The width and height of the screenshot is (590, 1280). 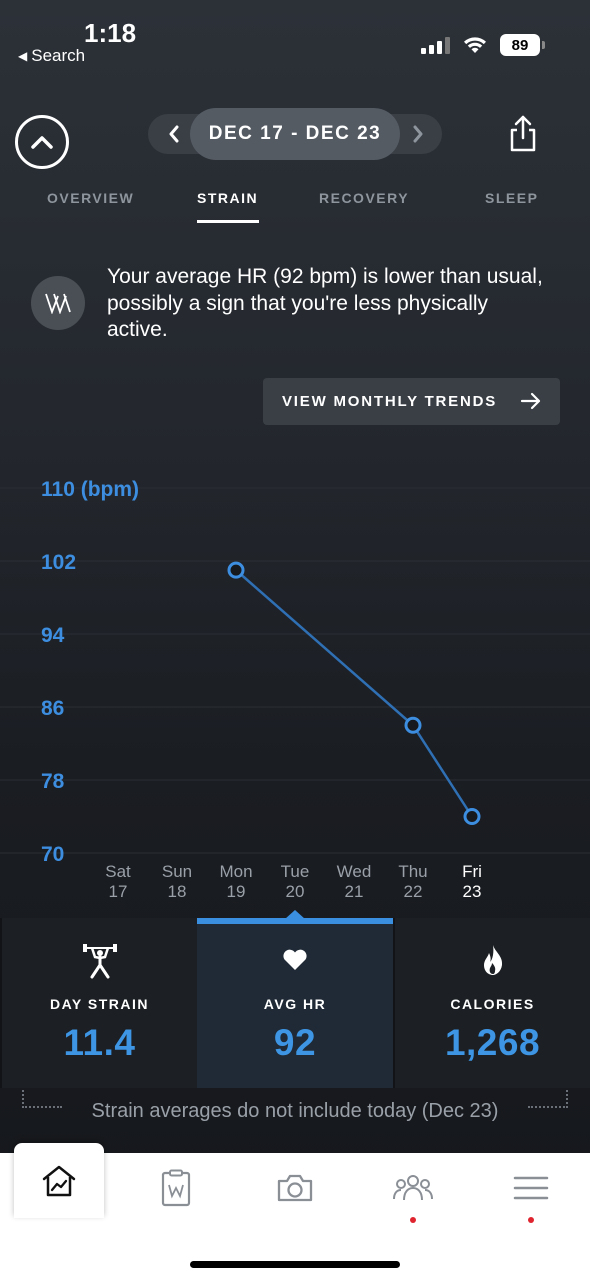 I want to click on next-week-button, so click(x=418, y=134).